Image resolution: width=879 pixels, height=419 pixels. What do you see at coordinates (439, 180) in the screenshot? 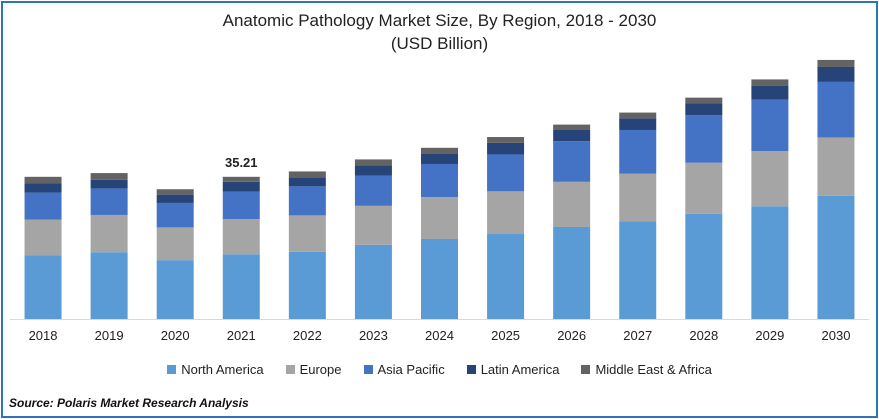
I see `bar-segment-2024-asia-pacific` at bounding box center [439, 180].